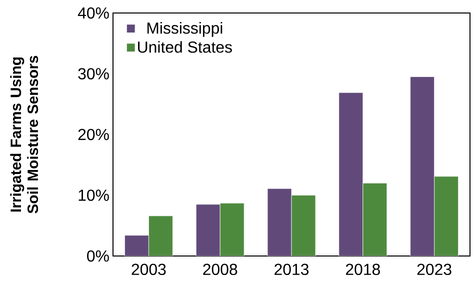 The image size is (475, 288). Describe the element at coordinates (93, 195) in the screenshot. I see `y-tick-label: 10%` at that location.